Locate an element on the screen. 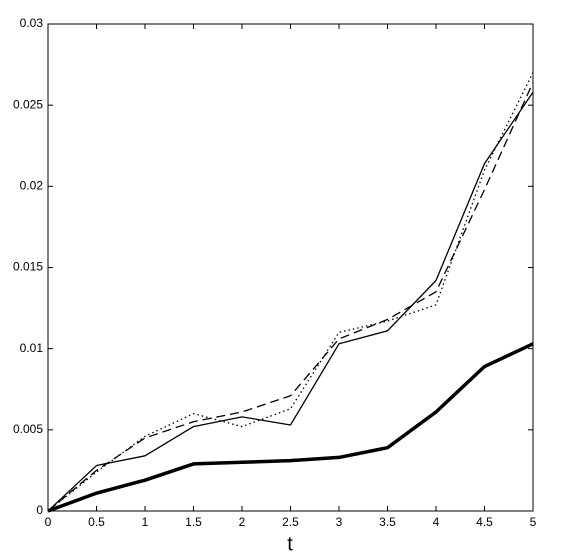 This screenshot has height=559, width=574. x-tick-label: 2.5 is located at coordinates (290, 522).